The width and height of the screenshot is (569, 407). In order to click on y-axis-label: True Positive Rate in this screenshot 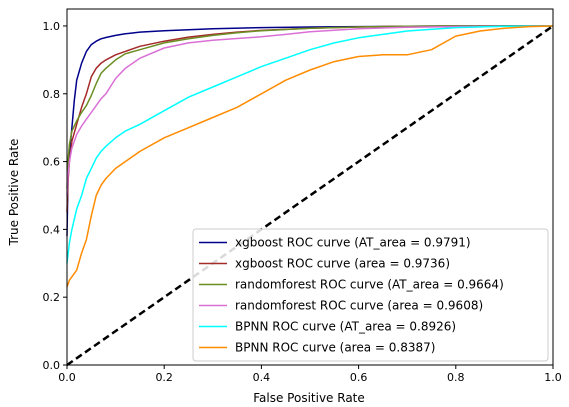, I will do `click(14, 193)`.